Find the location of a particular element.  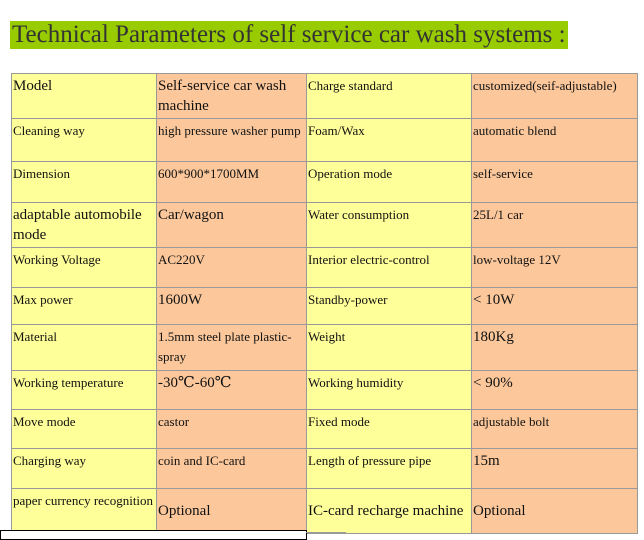

parameter-value: < 10W is located at coordinates (554, 306).